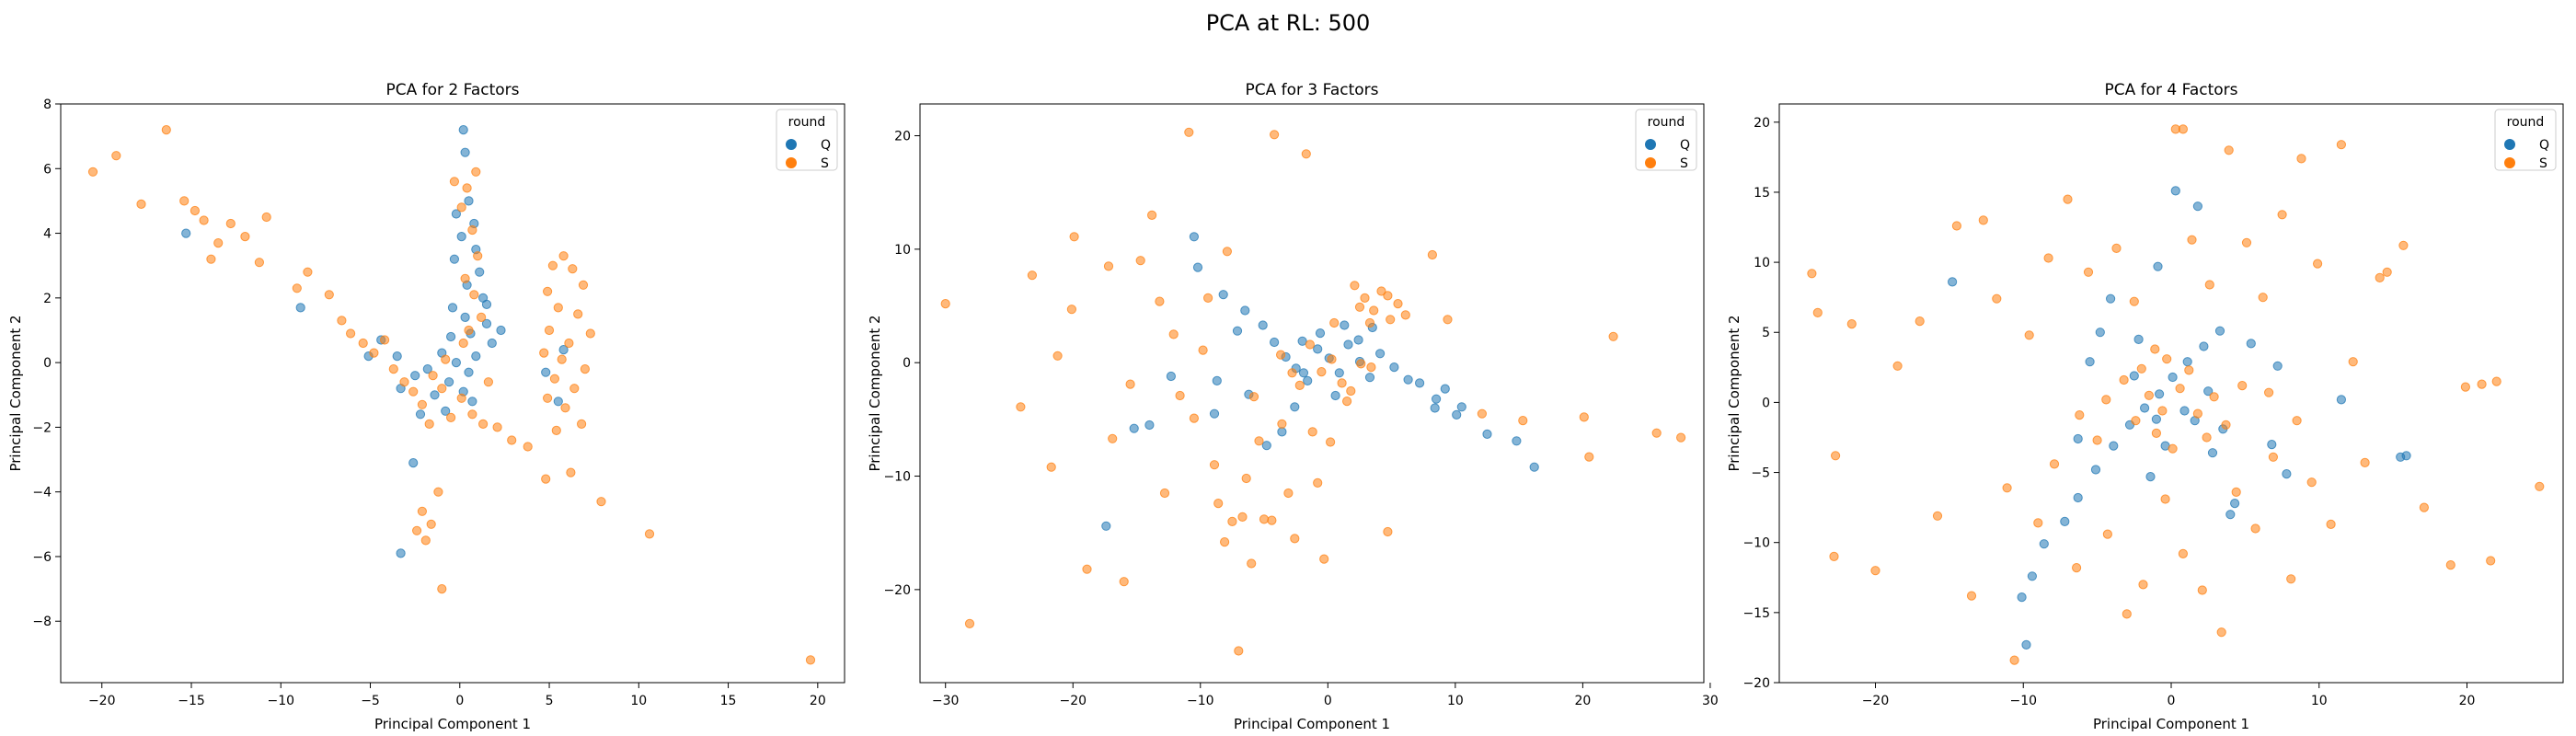 The height and width of the screenshot is (736, 2576). Describe the element at coordinates (1666, 122) in the screenshot. I see `legend-title: round` at that location.